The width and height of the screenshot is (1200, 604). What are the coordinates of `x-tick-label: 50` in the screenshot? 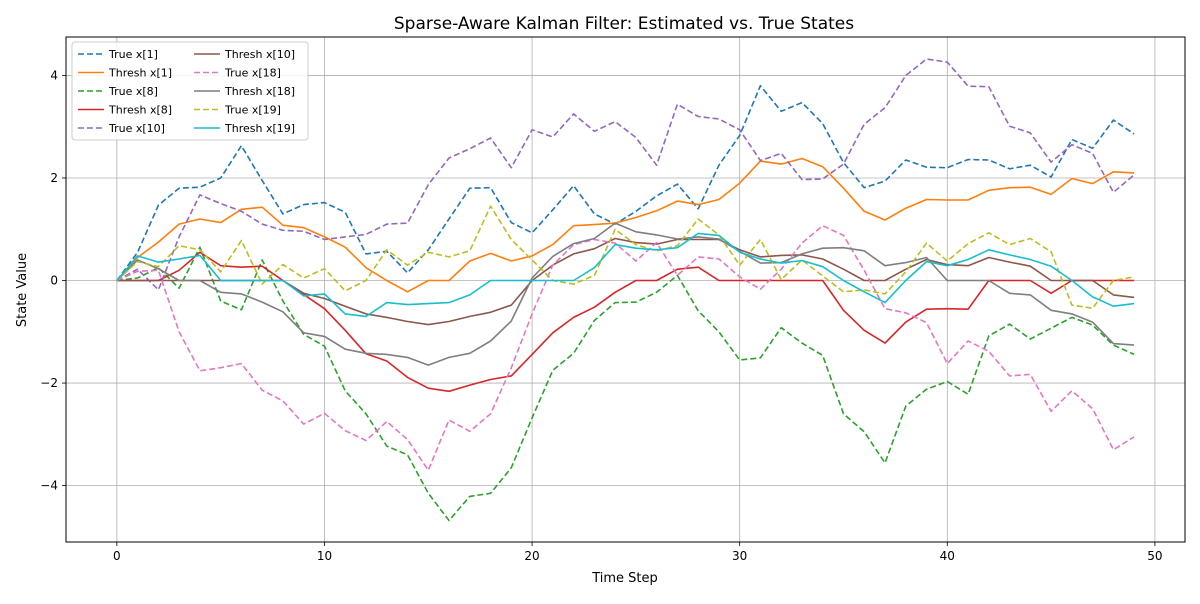 It's located at (1154, 556).